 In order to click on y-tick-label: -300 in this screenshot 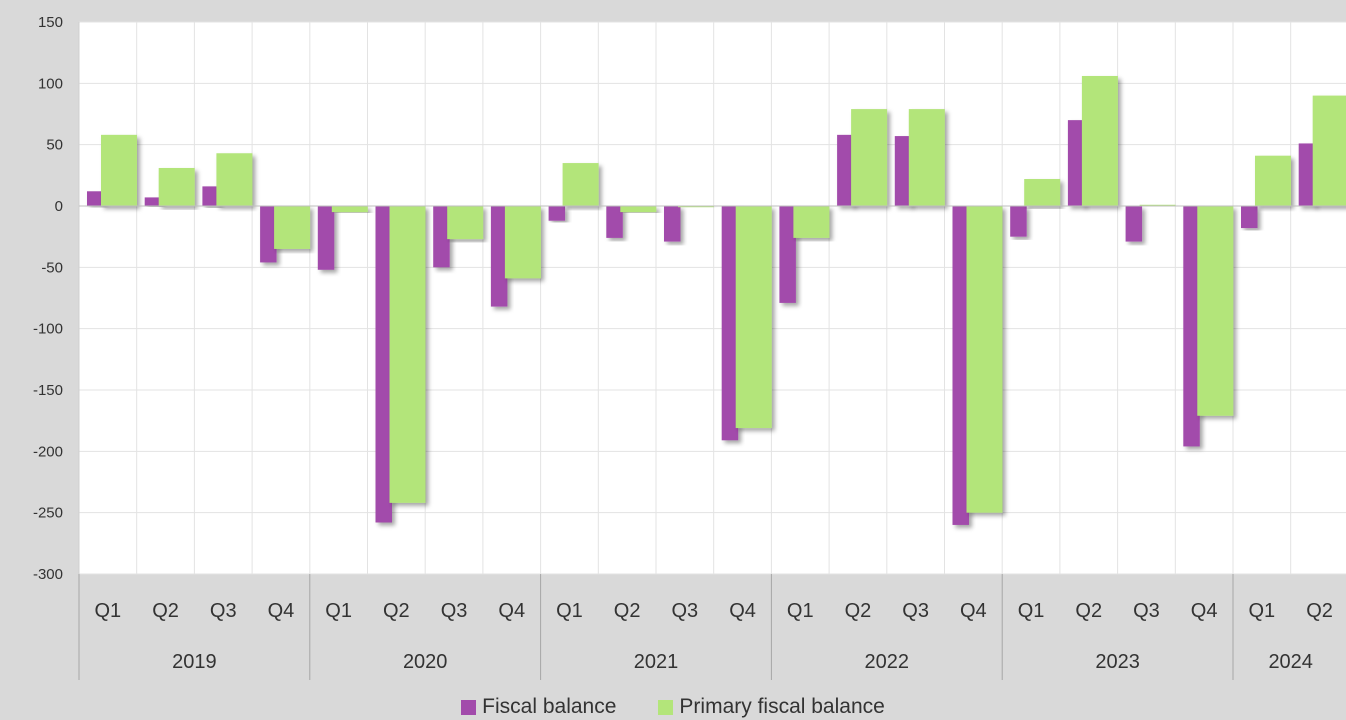, I will do `click(48, 574)`.